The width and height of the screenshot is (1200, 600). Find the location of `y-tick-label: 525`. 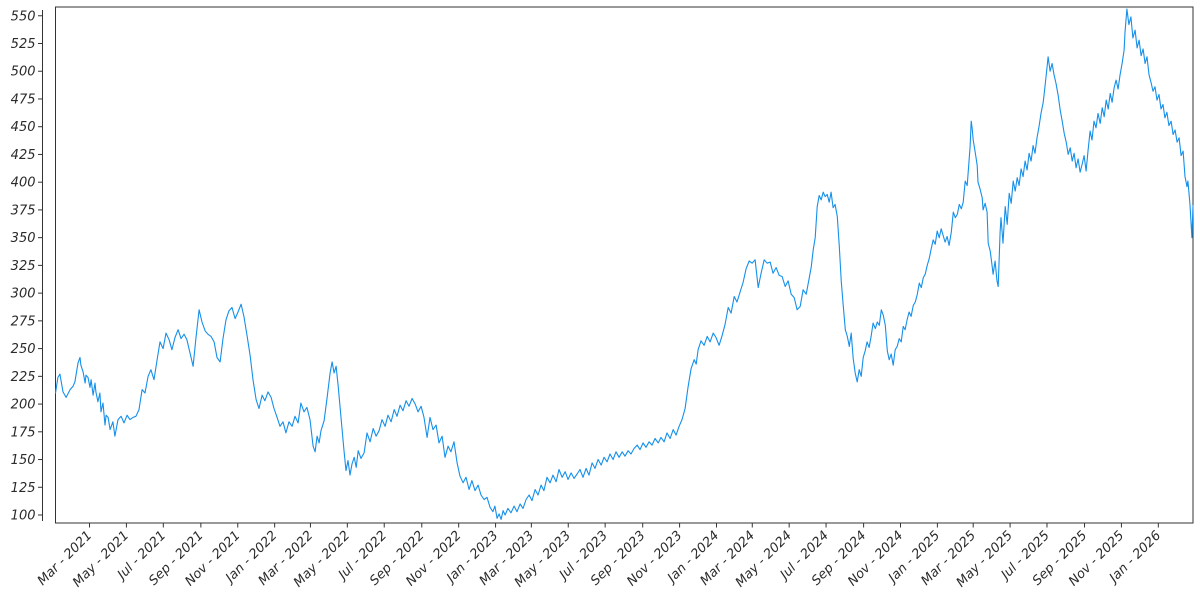

y-tick-label: 525 is located at coordinates (23, 44).